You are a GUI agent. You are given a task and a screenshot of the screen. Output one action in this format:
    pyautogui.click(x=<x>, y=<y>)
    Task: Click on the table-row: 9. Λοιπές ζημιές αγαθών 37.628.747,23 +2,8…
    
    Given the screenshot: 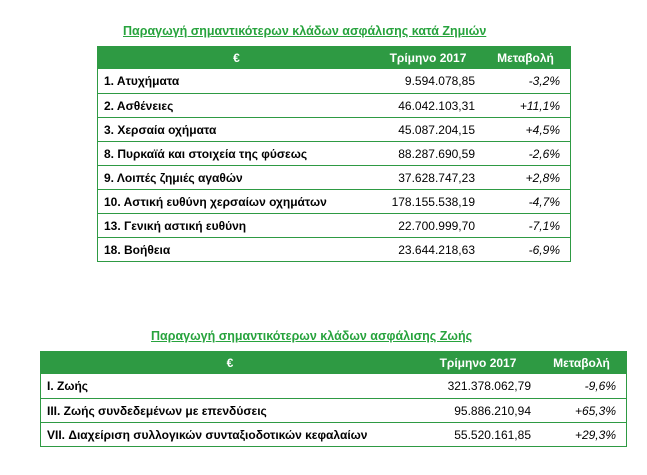 What is the action you would take?
    pyautogui.click(x=334, y=177)
    